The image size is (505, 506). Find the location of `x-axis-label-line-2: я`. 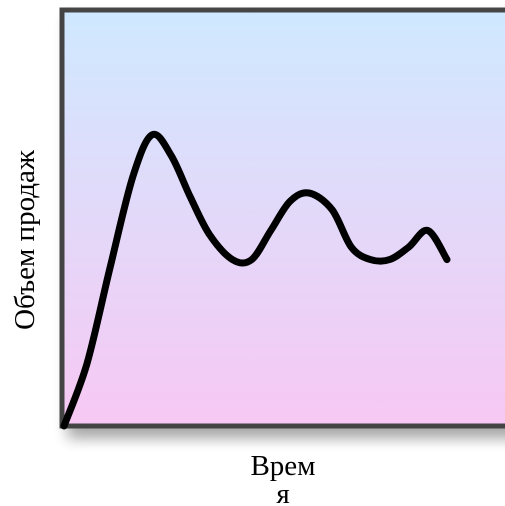

x-axis-label-line-2: я is located at coordinates (282, 492).